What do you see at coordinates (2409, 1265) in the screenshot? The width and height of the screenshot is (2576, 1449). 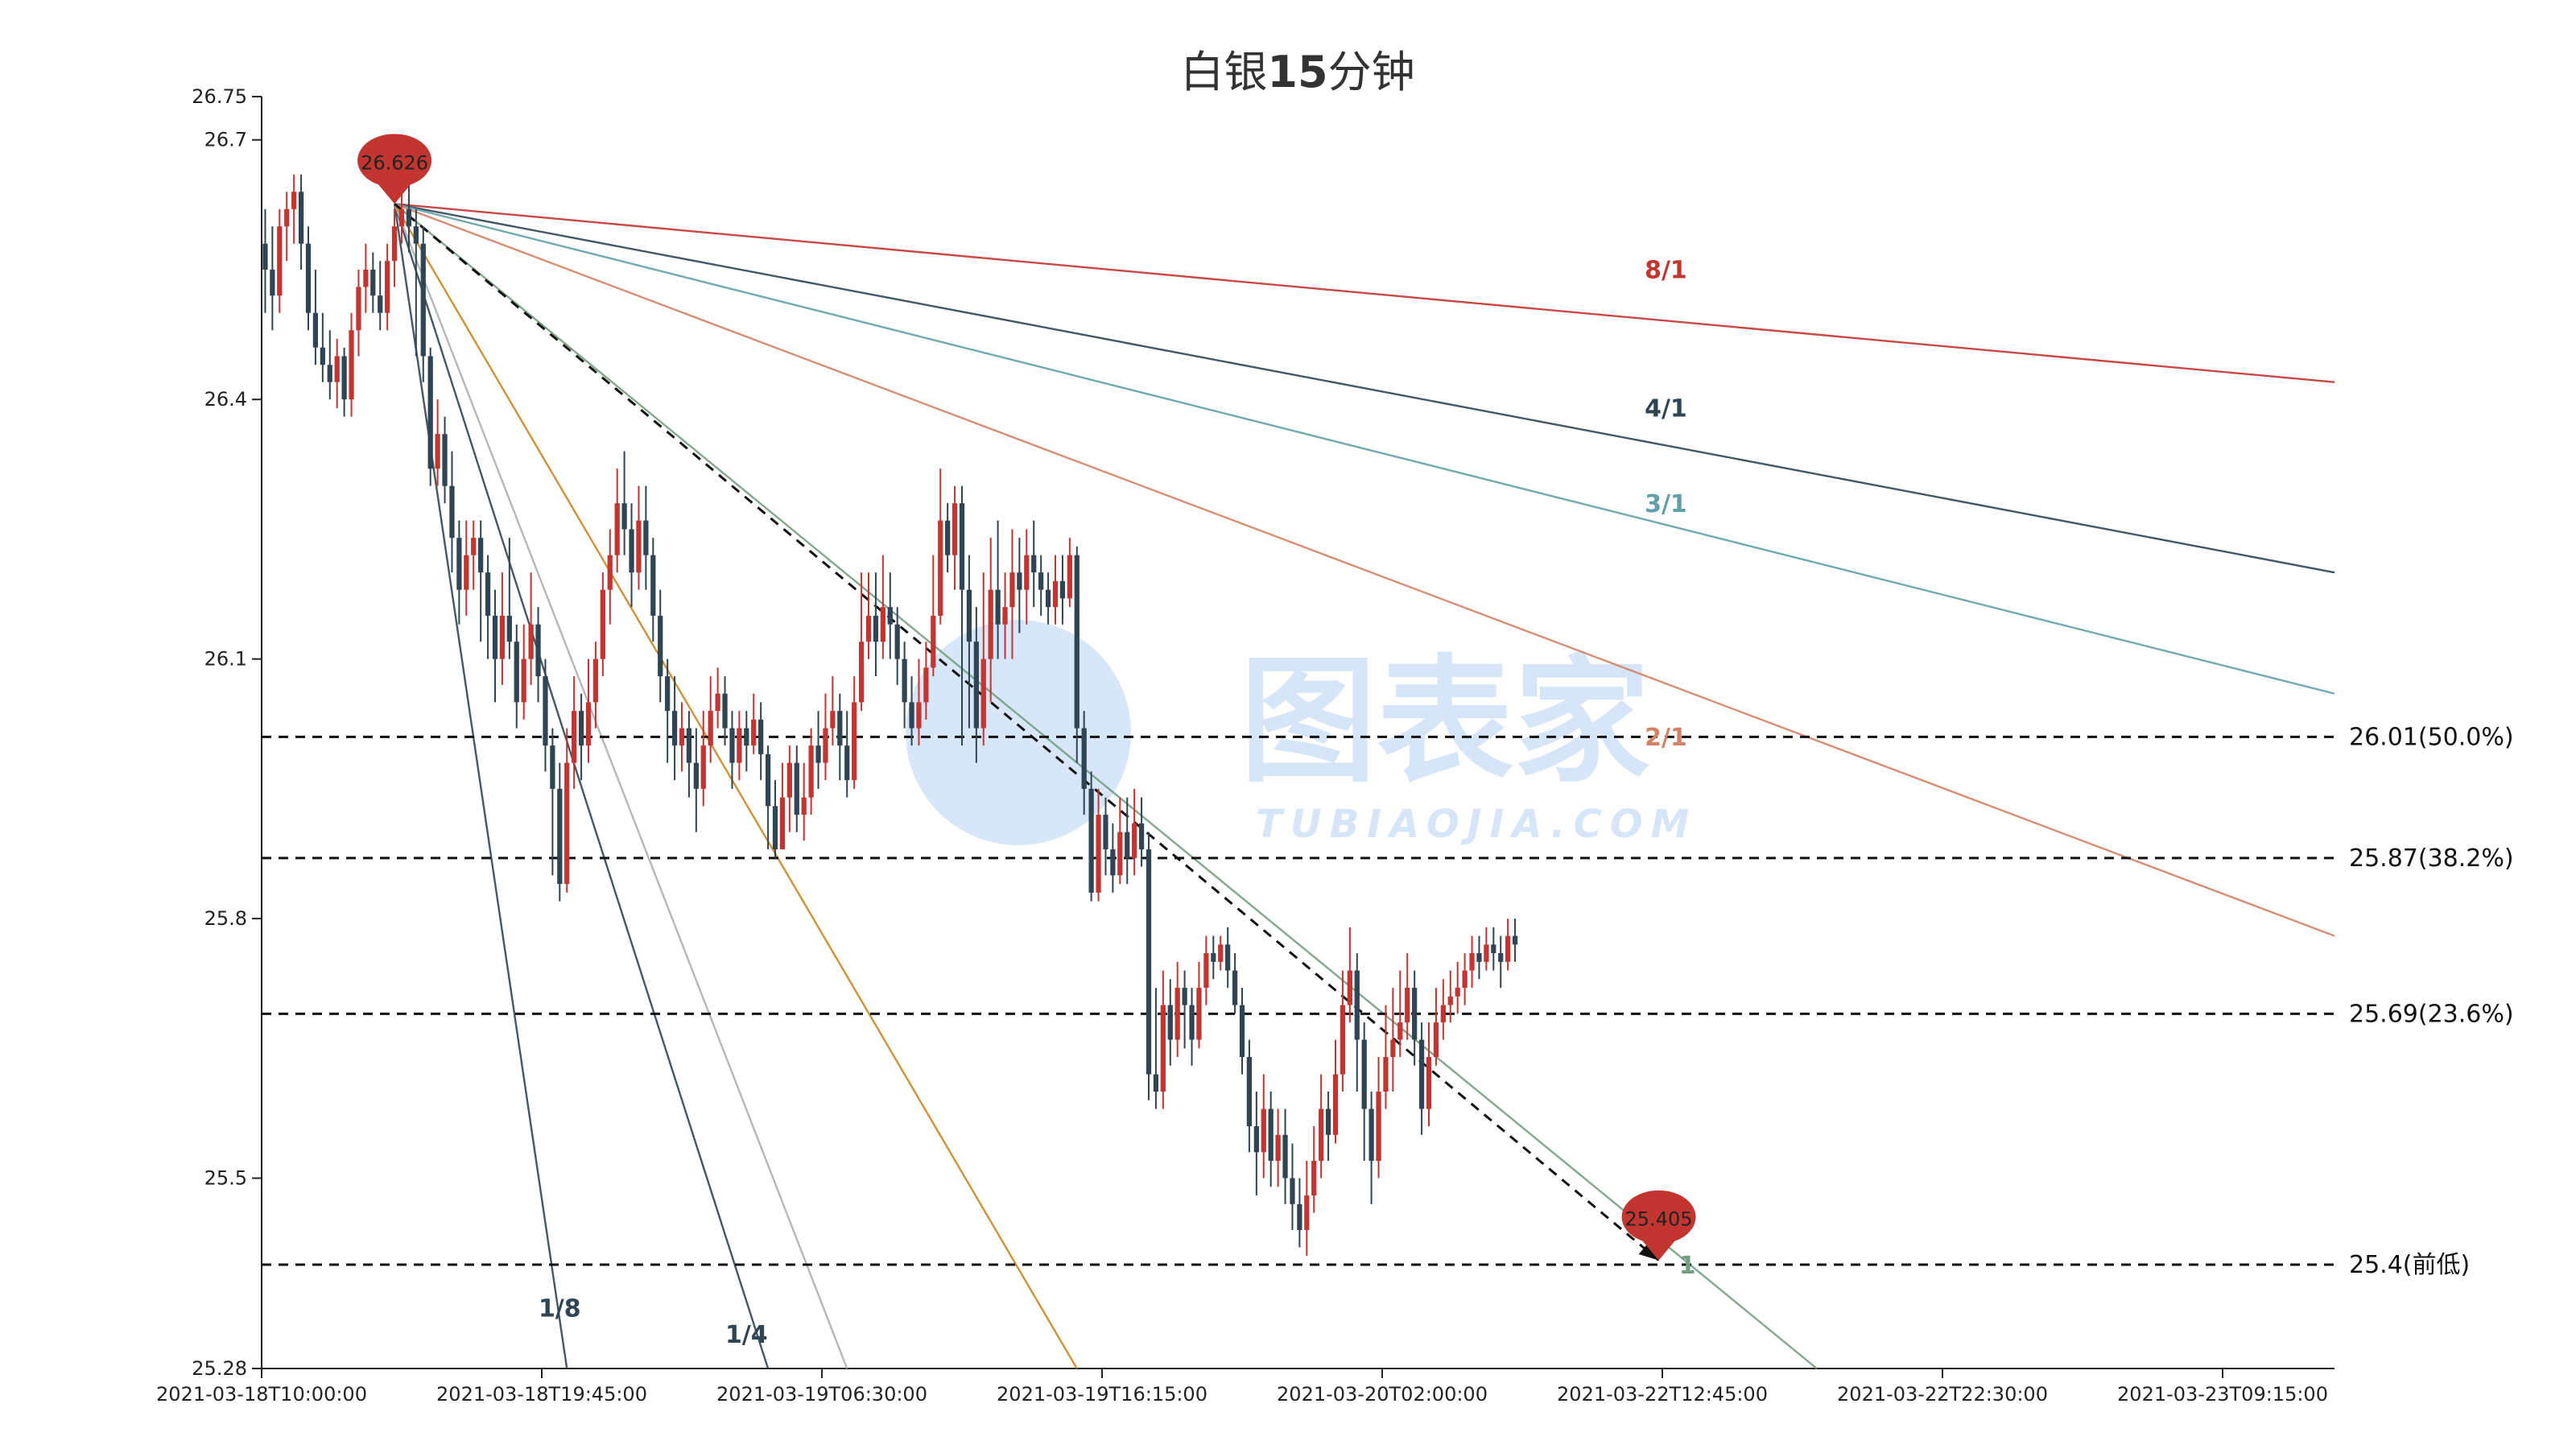 I see `level-label: 25.4(前低)` at bounding box center [2409, 1265].